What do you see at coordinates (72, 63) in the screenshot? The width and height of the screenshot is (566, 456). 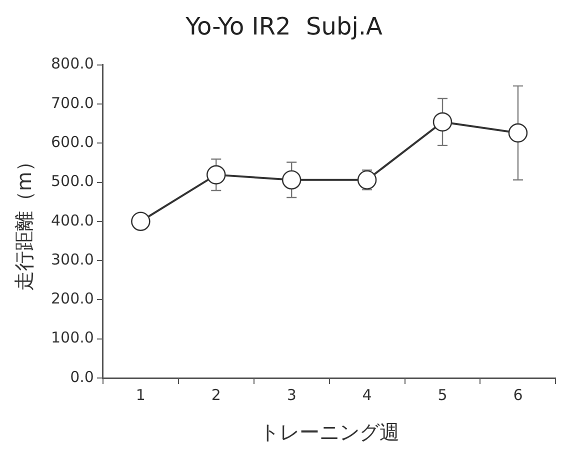 I see `y-tick-label: 800.0` at bounding box center [72, 63].